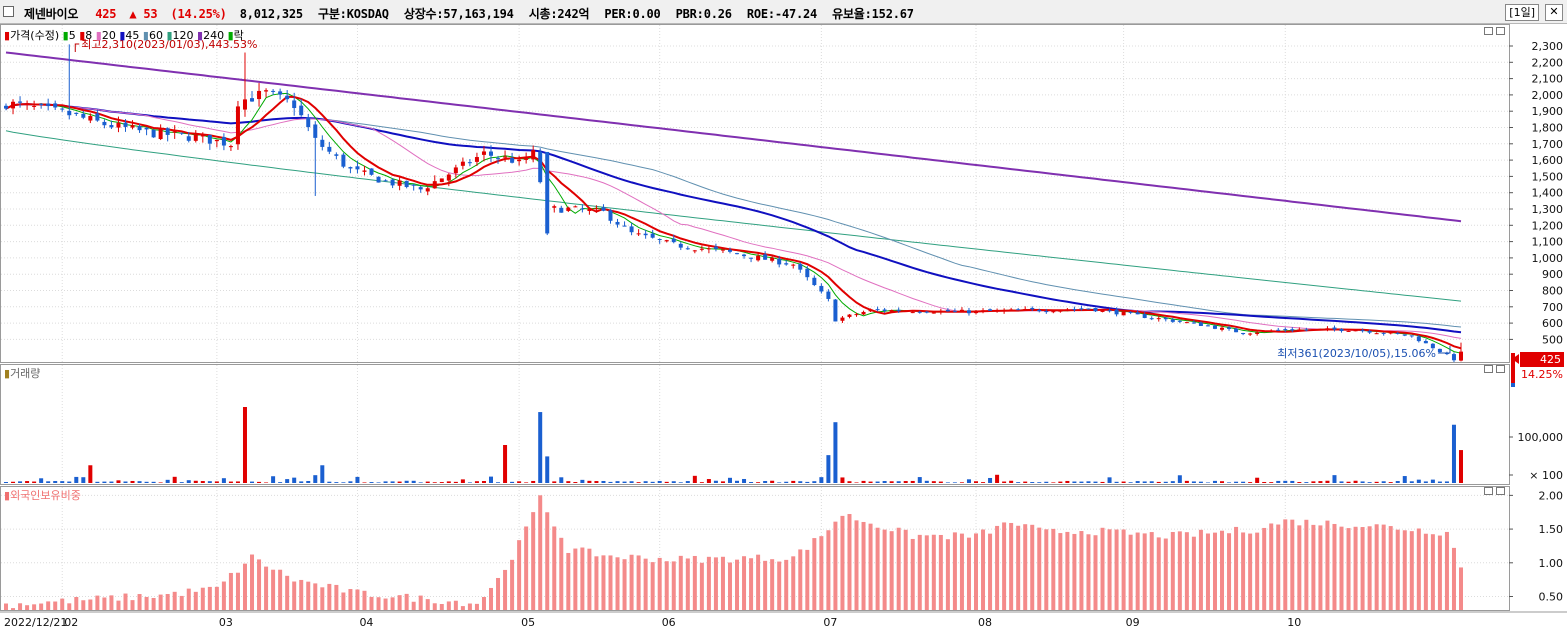 Image resolution: width=1567 pixels, height=630 pixels. Describe the element at coordinates (1488, 31) in the screenshot. I see `price-pane-maximize-icon` at that location.